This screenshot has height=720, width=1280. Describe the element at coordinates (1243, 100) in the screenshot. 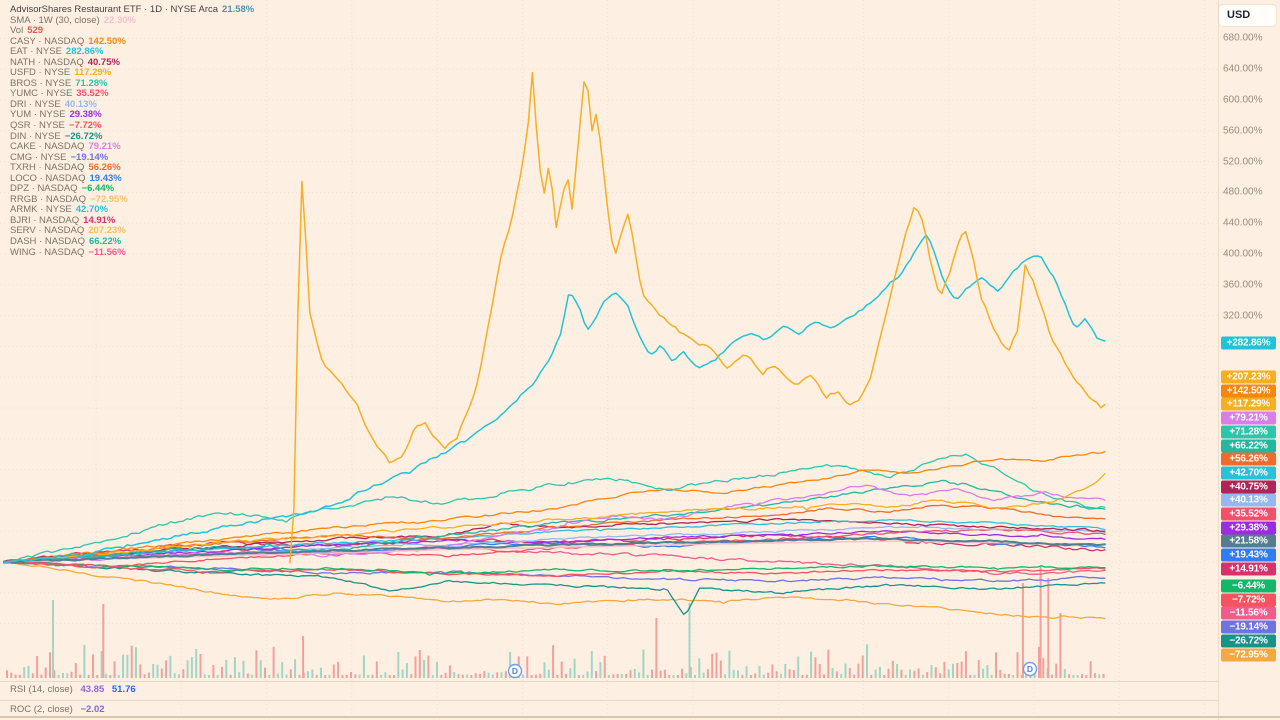

I see `price-axis-tick: 600.00%` at that location.